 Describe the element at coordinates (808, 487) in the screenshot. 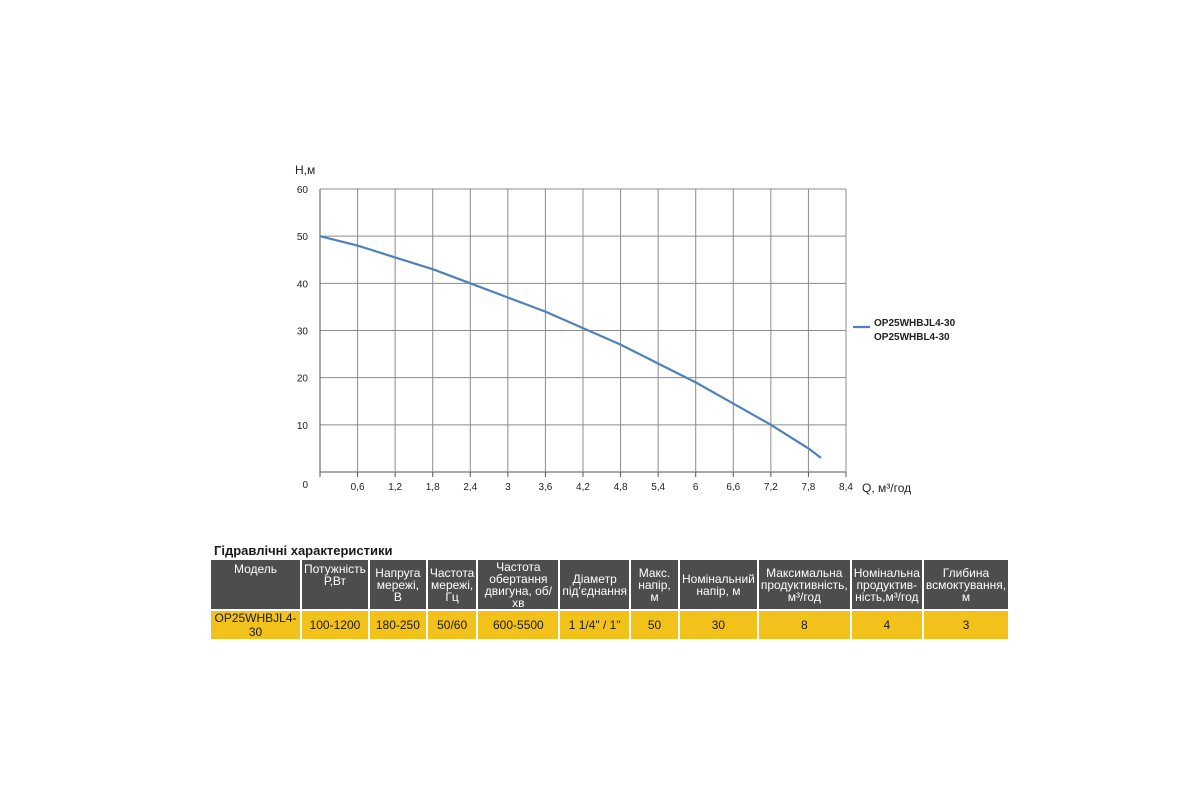

I see `x-tick-label: 7,8` at that location.